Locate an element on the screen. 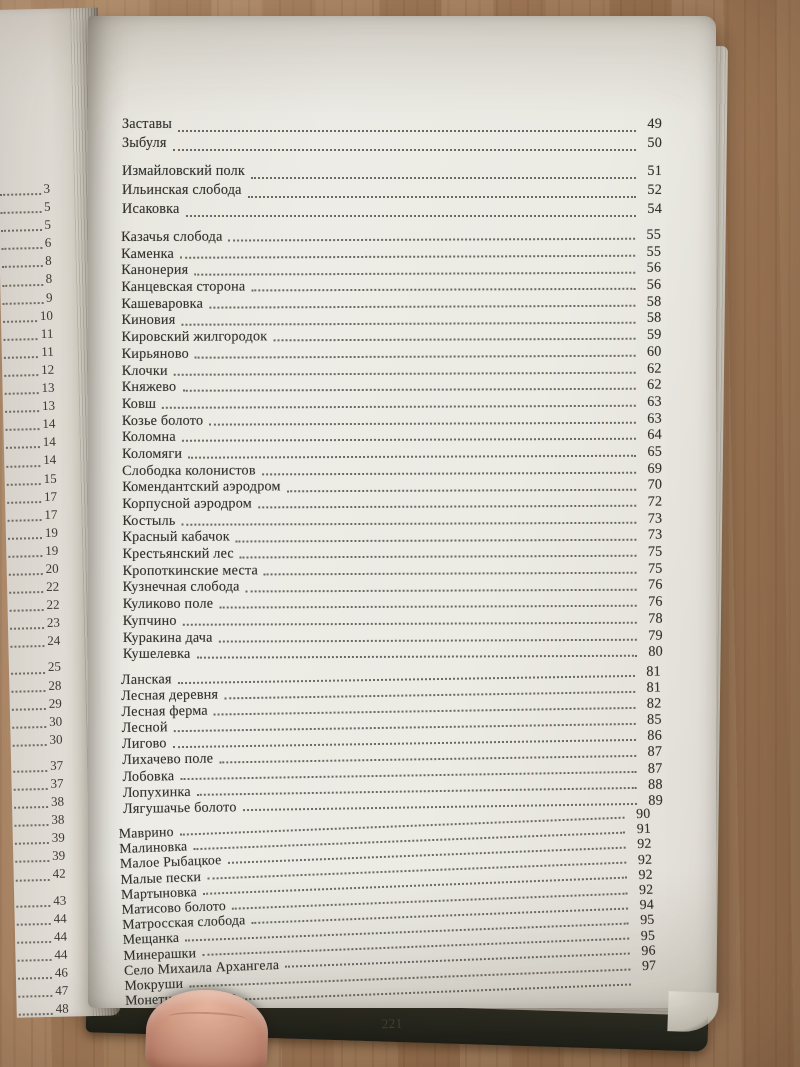 The width and height of the screenshot is (800, 1067). left-toc-entry: 28 is located at coordinates (36, 686).